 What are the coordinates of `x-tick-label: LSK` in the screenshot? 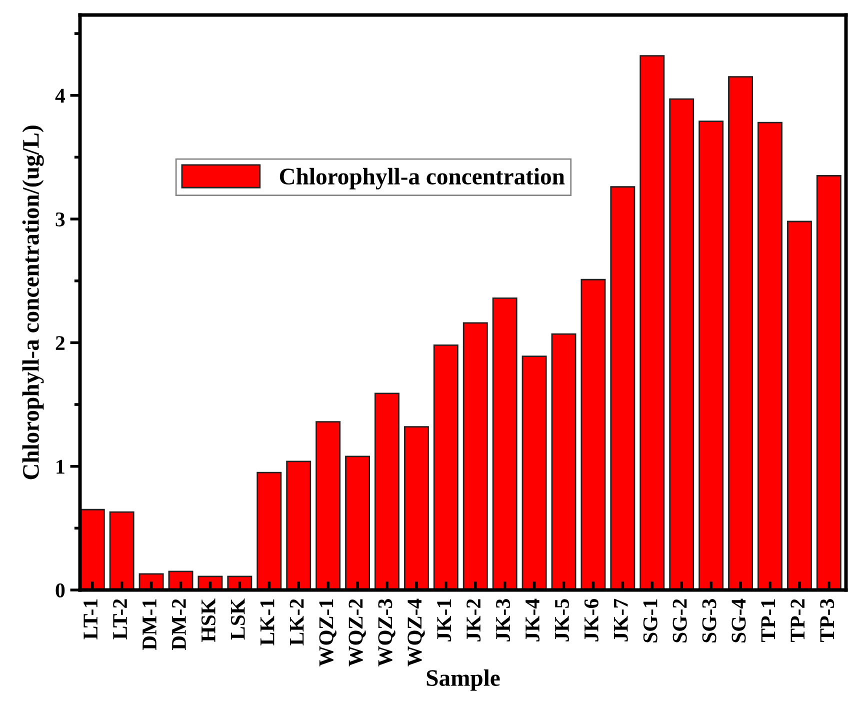 It's located at (237, 619).